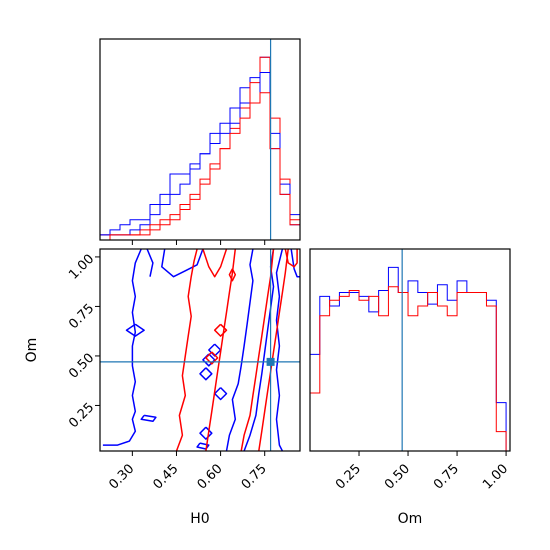 This screenshot has width=550, height=550. Describe the element at coordinates (81, 415) in the screenshot. I see `contour-ytick-label: 0.25` at that location.